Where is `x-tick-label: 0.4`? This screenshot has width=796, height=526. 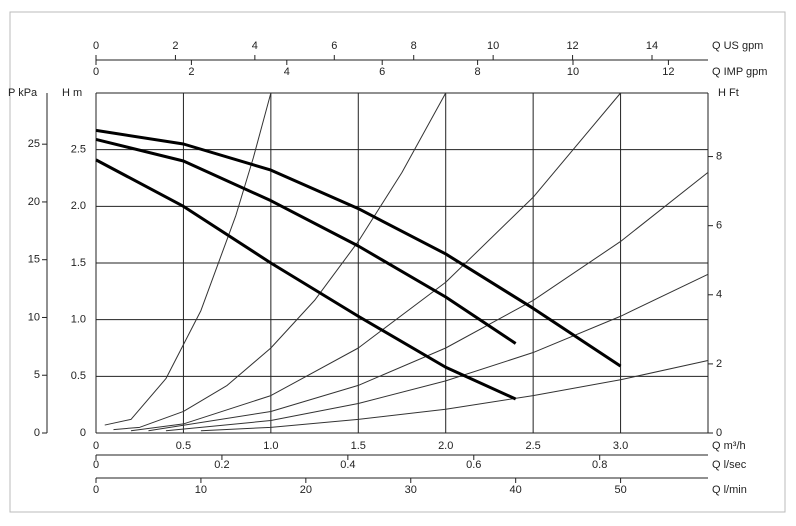 x-tick-label: 0.4 is located at coordinates (347, 465).